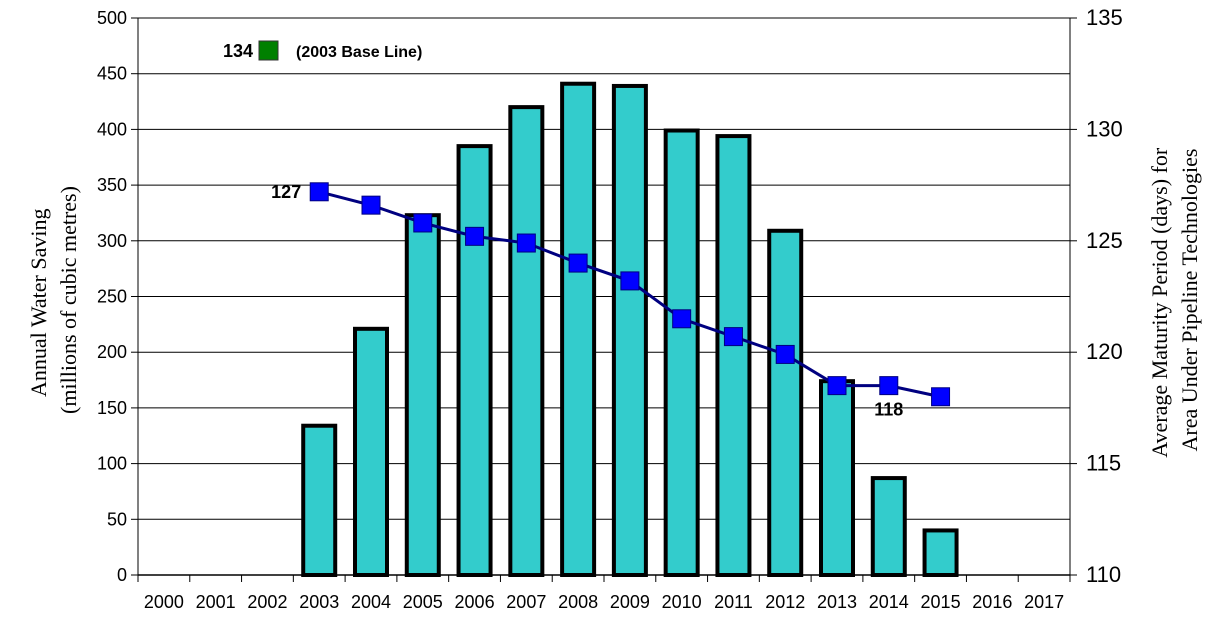 Image resolution: width=1225 pixels, height=620 pixels. I want to click on point-2009, so click(630, 281).